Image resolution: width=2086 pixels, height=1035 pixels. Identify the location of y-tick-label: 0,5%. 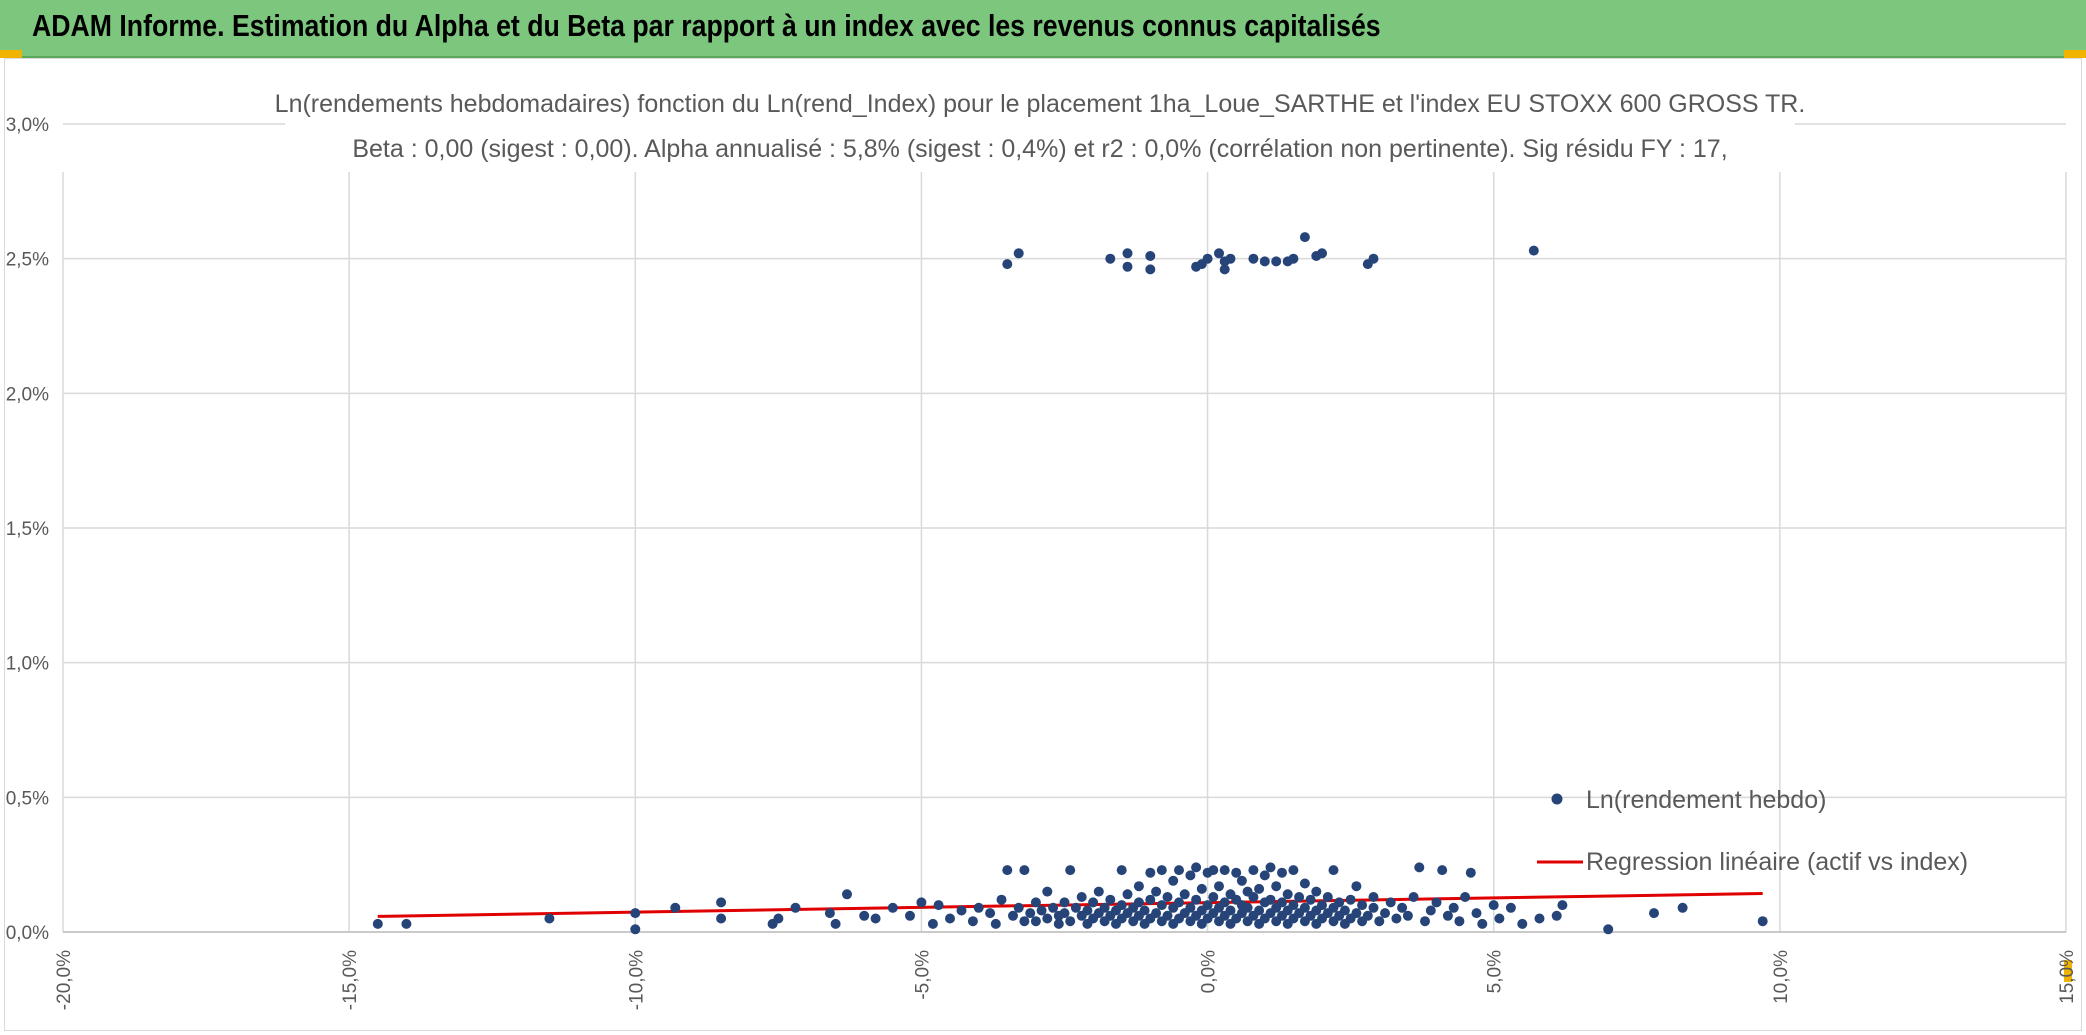
(27, 798).